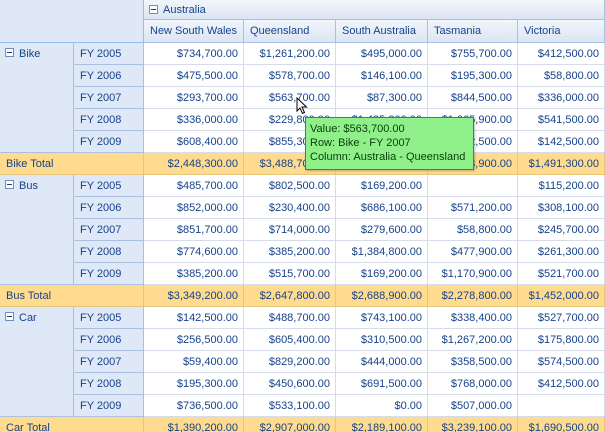  Describe the element at coordinates (561, 318) in the screenshot. I see `value-cell: $527,700.00` at that location.